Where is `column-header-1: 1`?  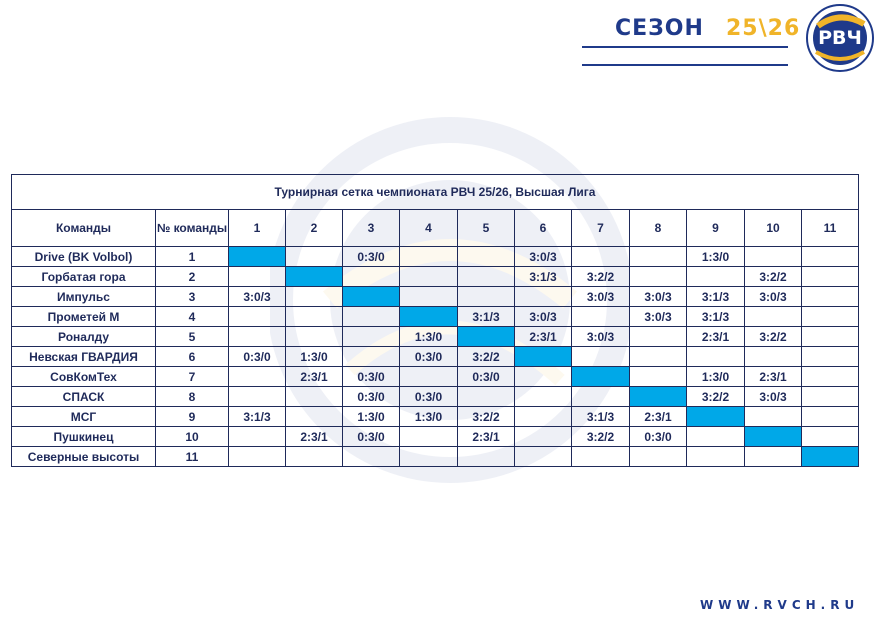
column-header-1: 1 is located at coordinates (257, 228).